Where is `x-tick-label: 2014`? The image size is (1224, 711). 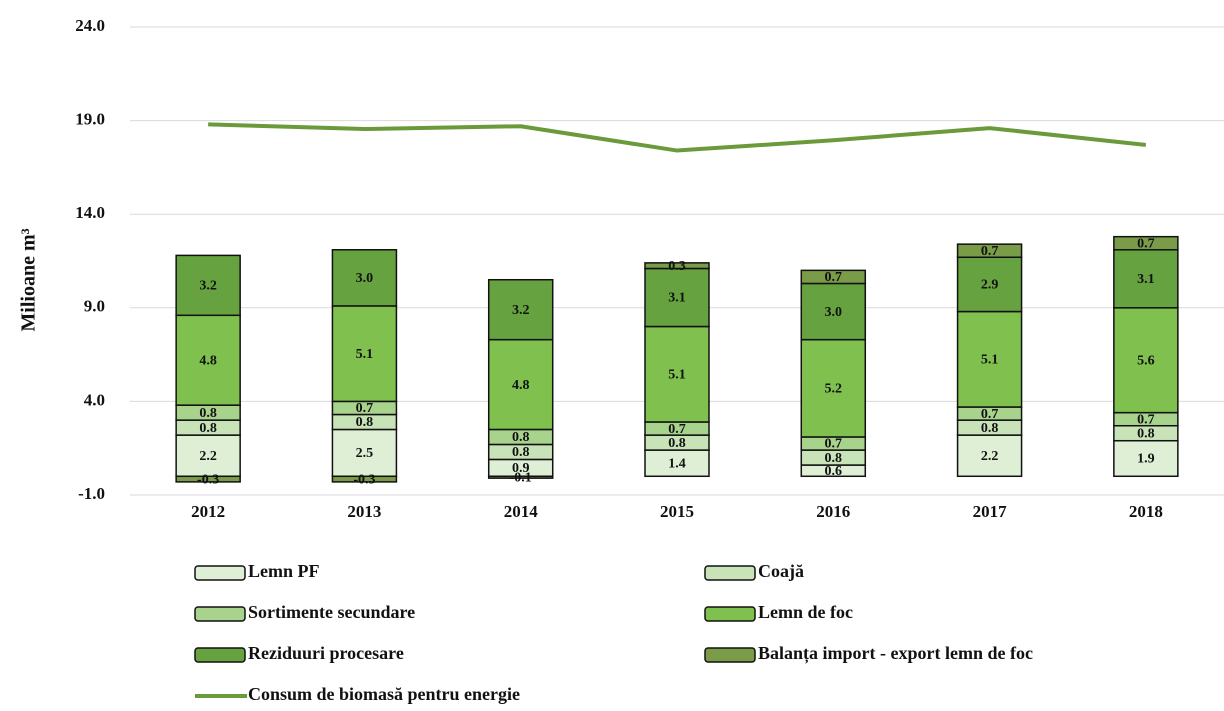 x-tick-label: 2014 is located at coordinates (521, 511).